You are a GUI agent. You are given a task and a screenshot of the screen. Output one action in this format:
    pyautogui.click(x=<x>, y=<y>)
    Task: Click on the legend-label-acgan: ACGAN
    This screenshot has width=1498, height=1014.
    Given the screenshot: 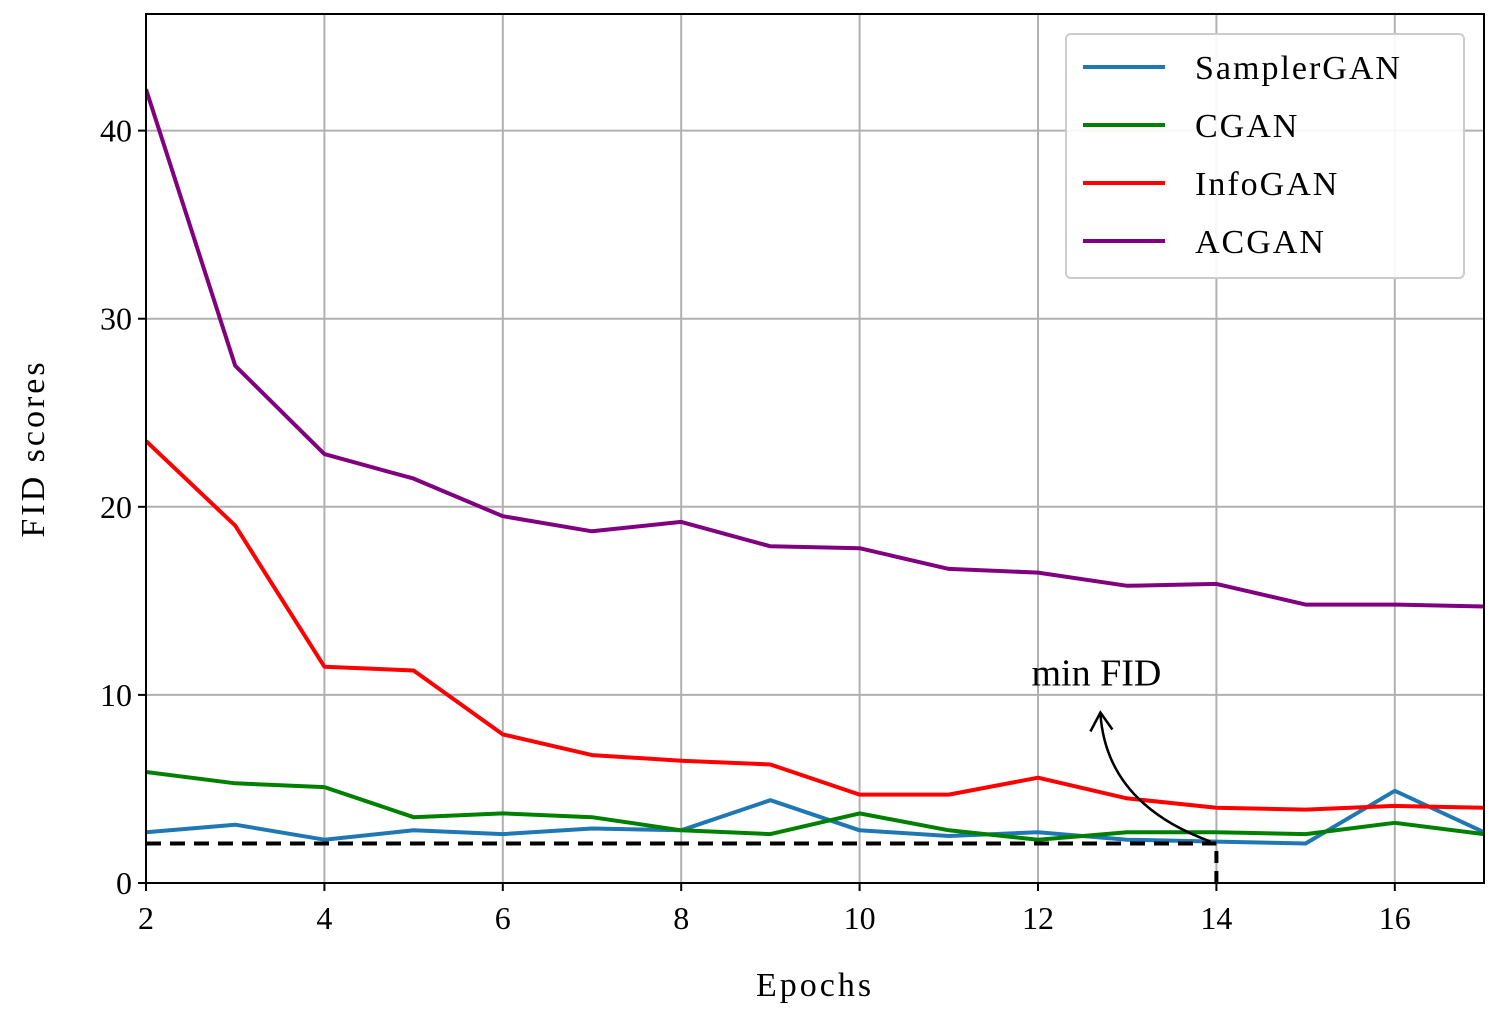 What is the action you would take?
    pyautogui.click(x=1260, y=242)
    